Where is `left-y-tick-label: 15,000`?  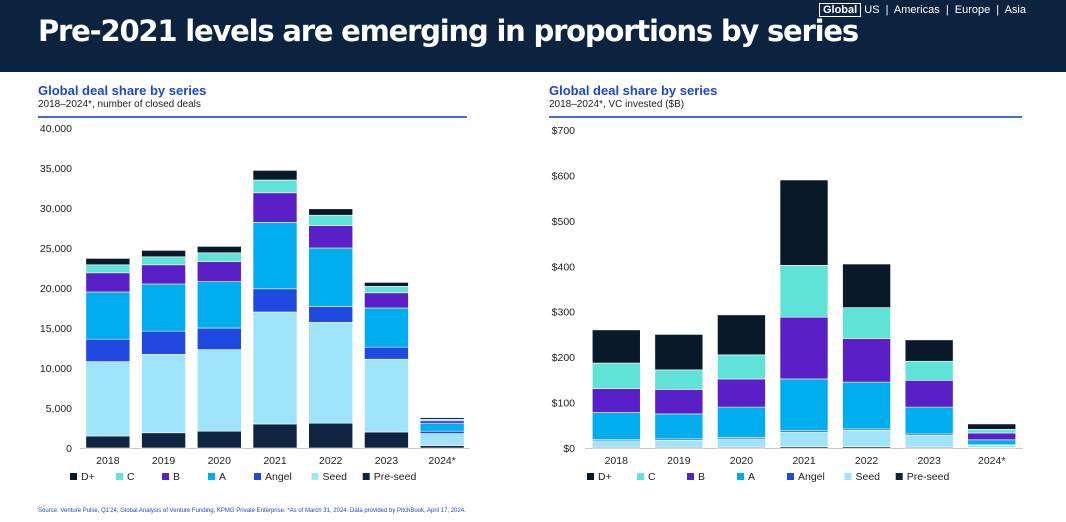
left-y-tick-label: 15,000 is located at coordinates (56, 329).